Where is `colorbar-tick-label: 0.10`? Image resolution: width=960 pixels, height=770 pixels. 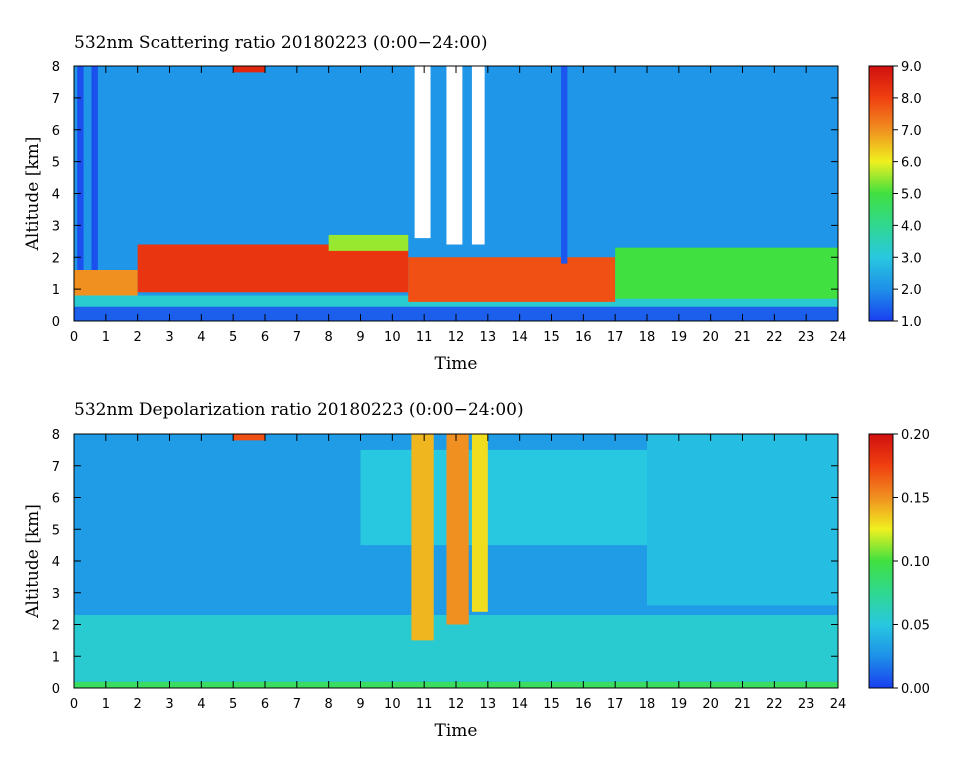
colorbar-tick-label: 0.10 is located at coordinates (915, 562).